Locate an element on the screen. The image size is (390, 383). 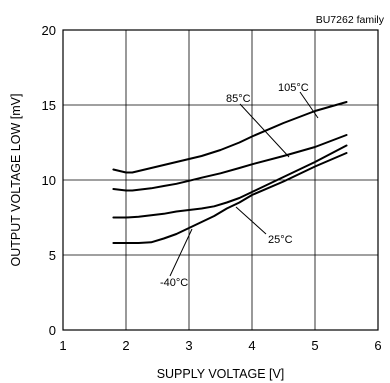
y-tick-label: 5 is located at coordinates (52, 255).